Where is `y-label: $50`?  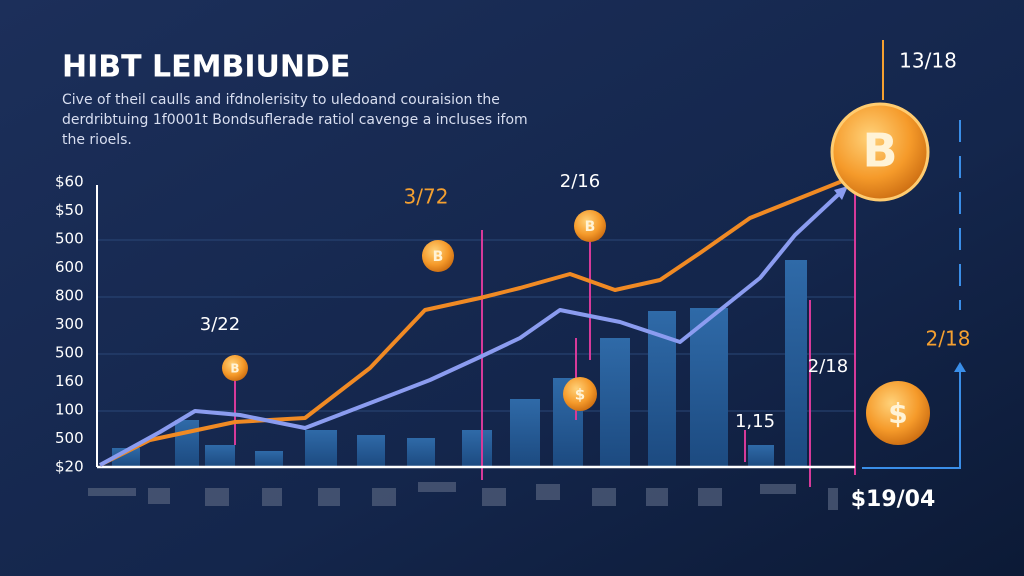 y-label: $50 is located at coordinates (69, 210).